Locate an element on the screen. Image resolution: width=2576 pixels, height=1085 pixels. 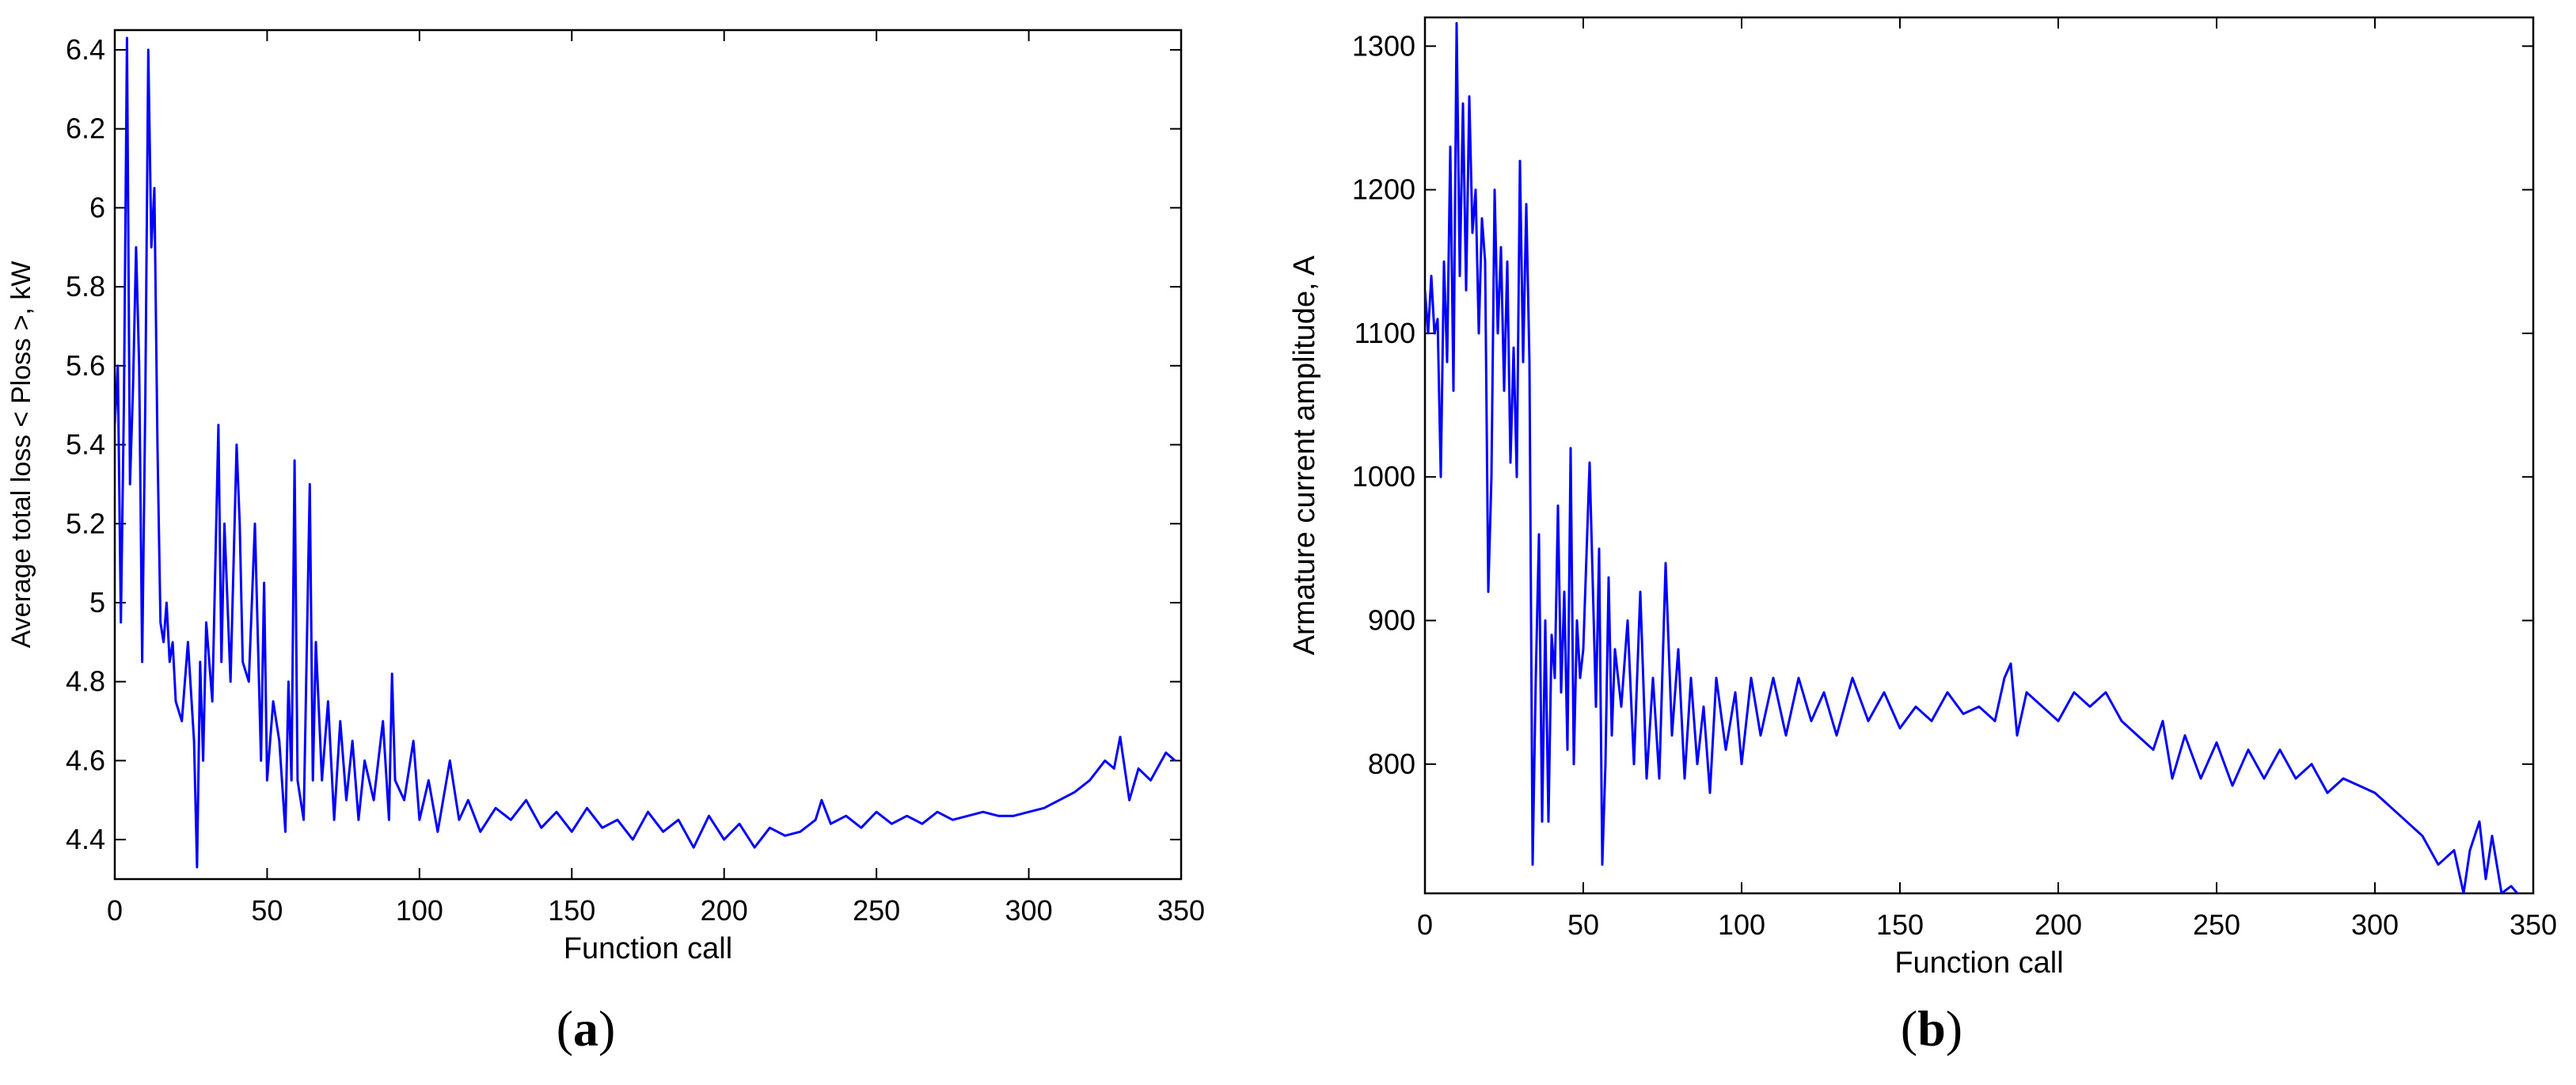
y-tick-label: 1300 is located at coordinates (1383, 45).